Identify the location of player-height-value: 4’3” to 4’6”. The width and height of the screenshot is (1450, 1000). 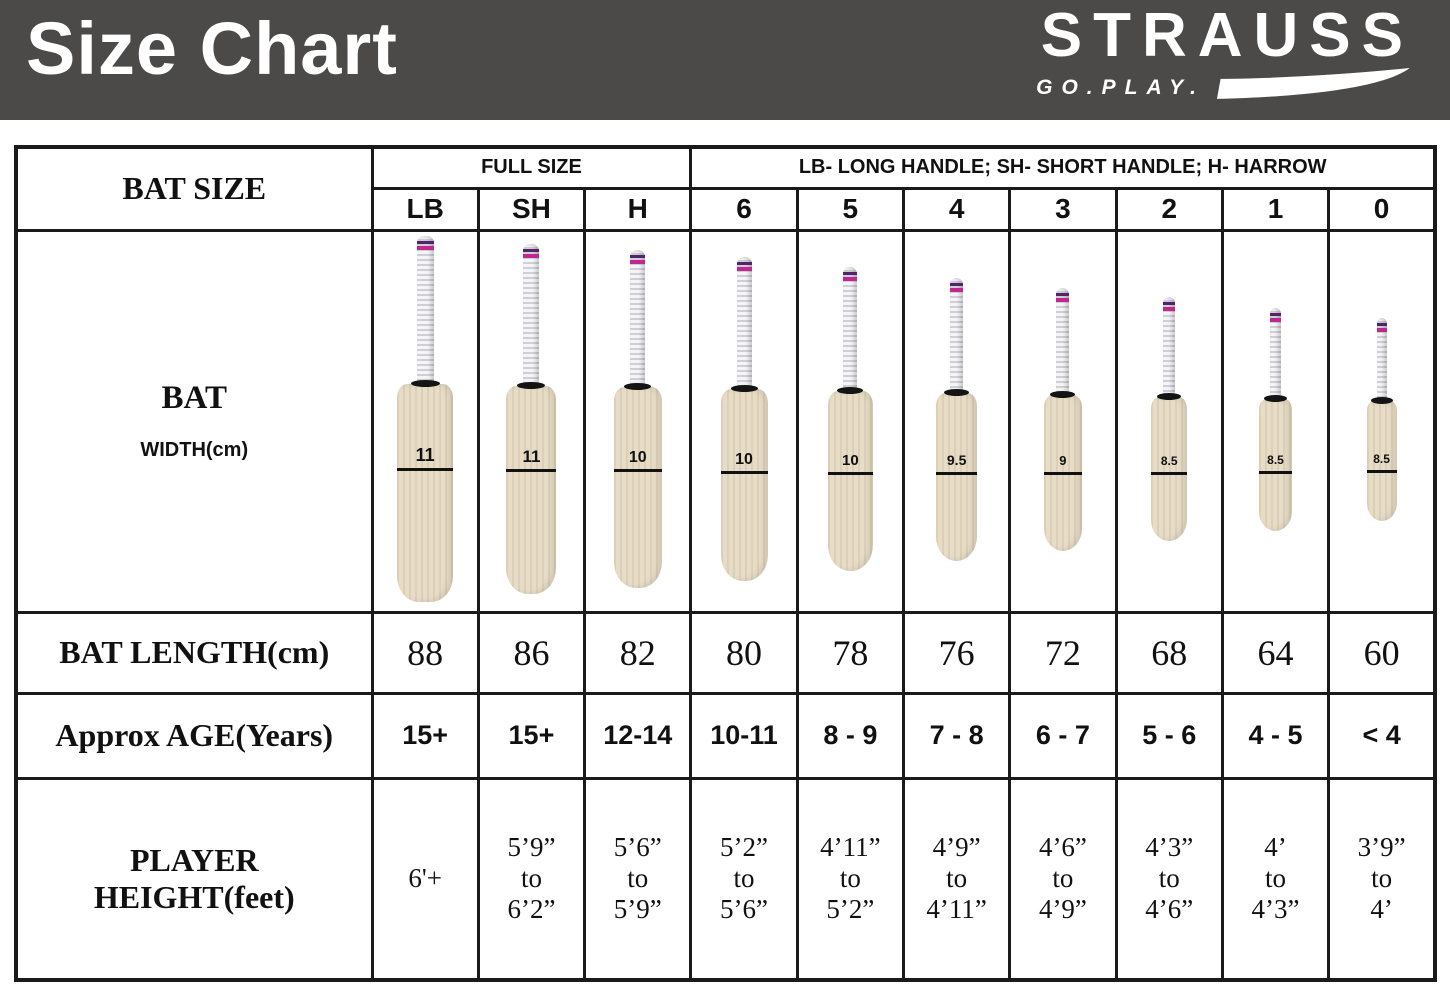
(1169, 879).